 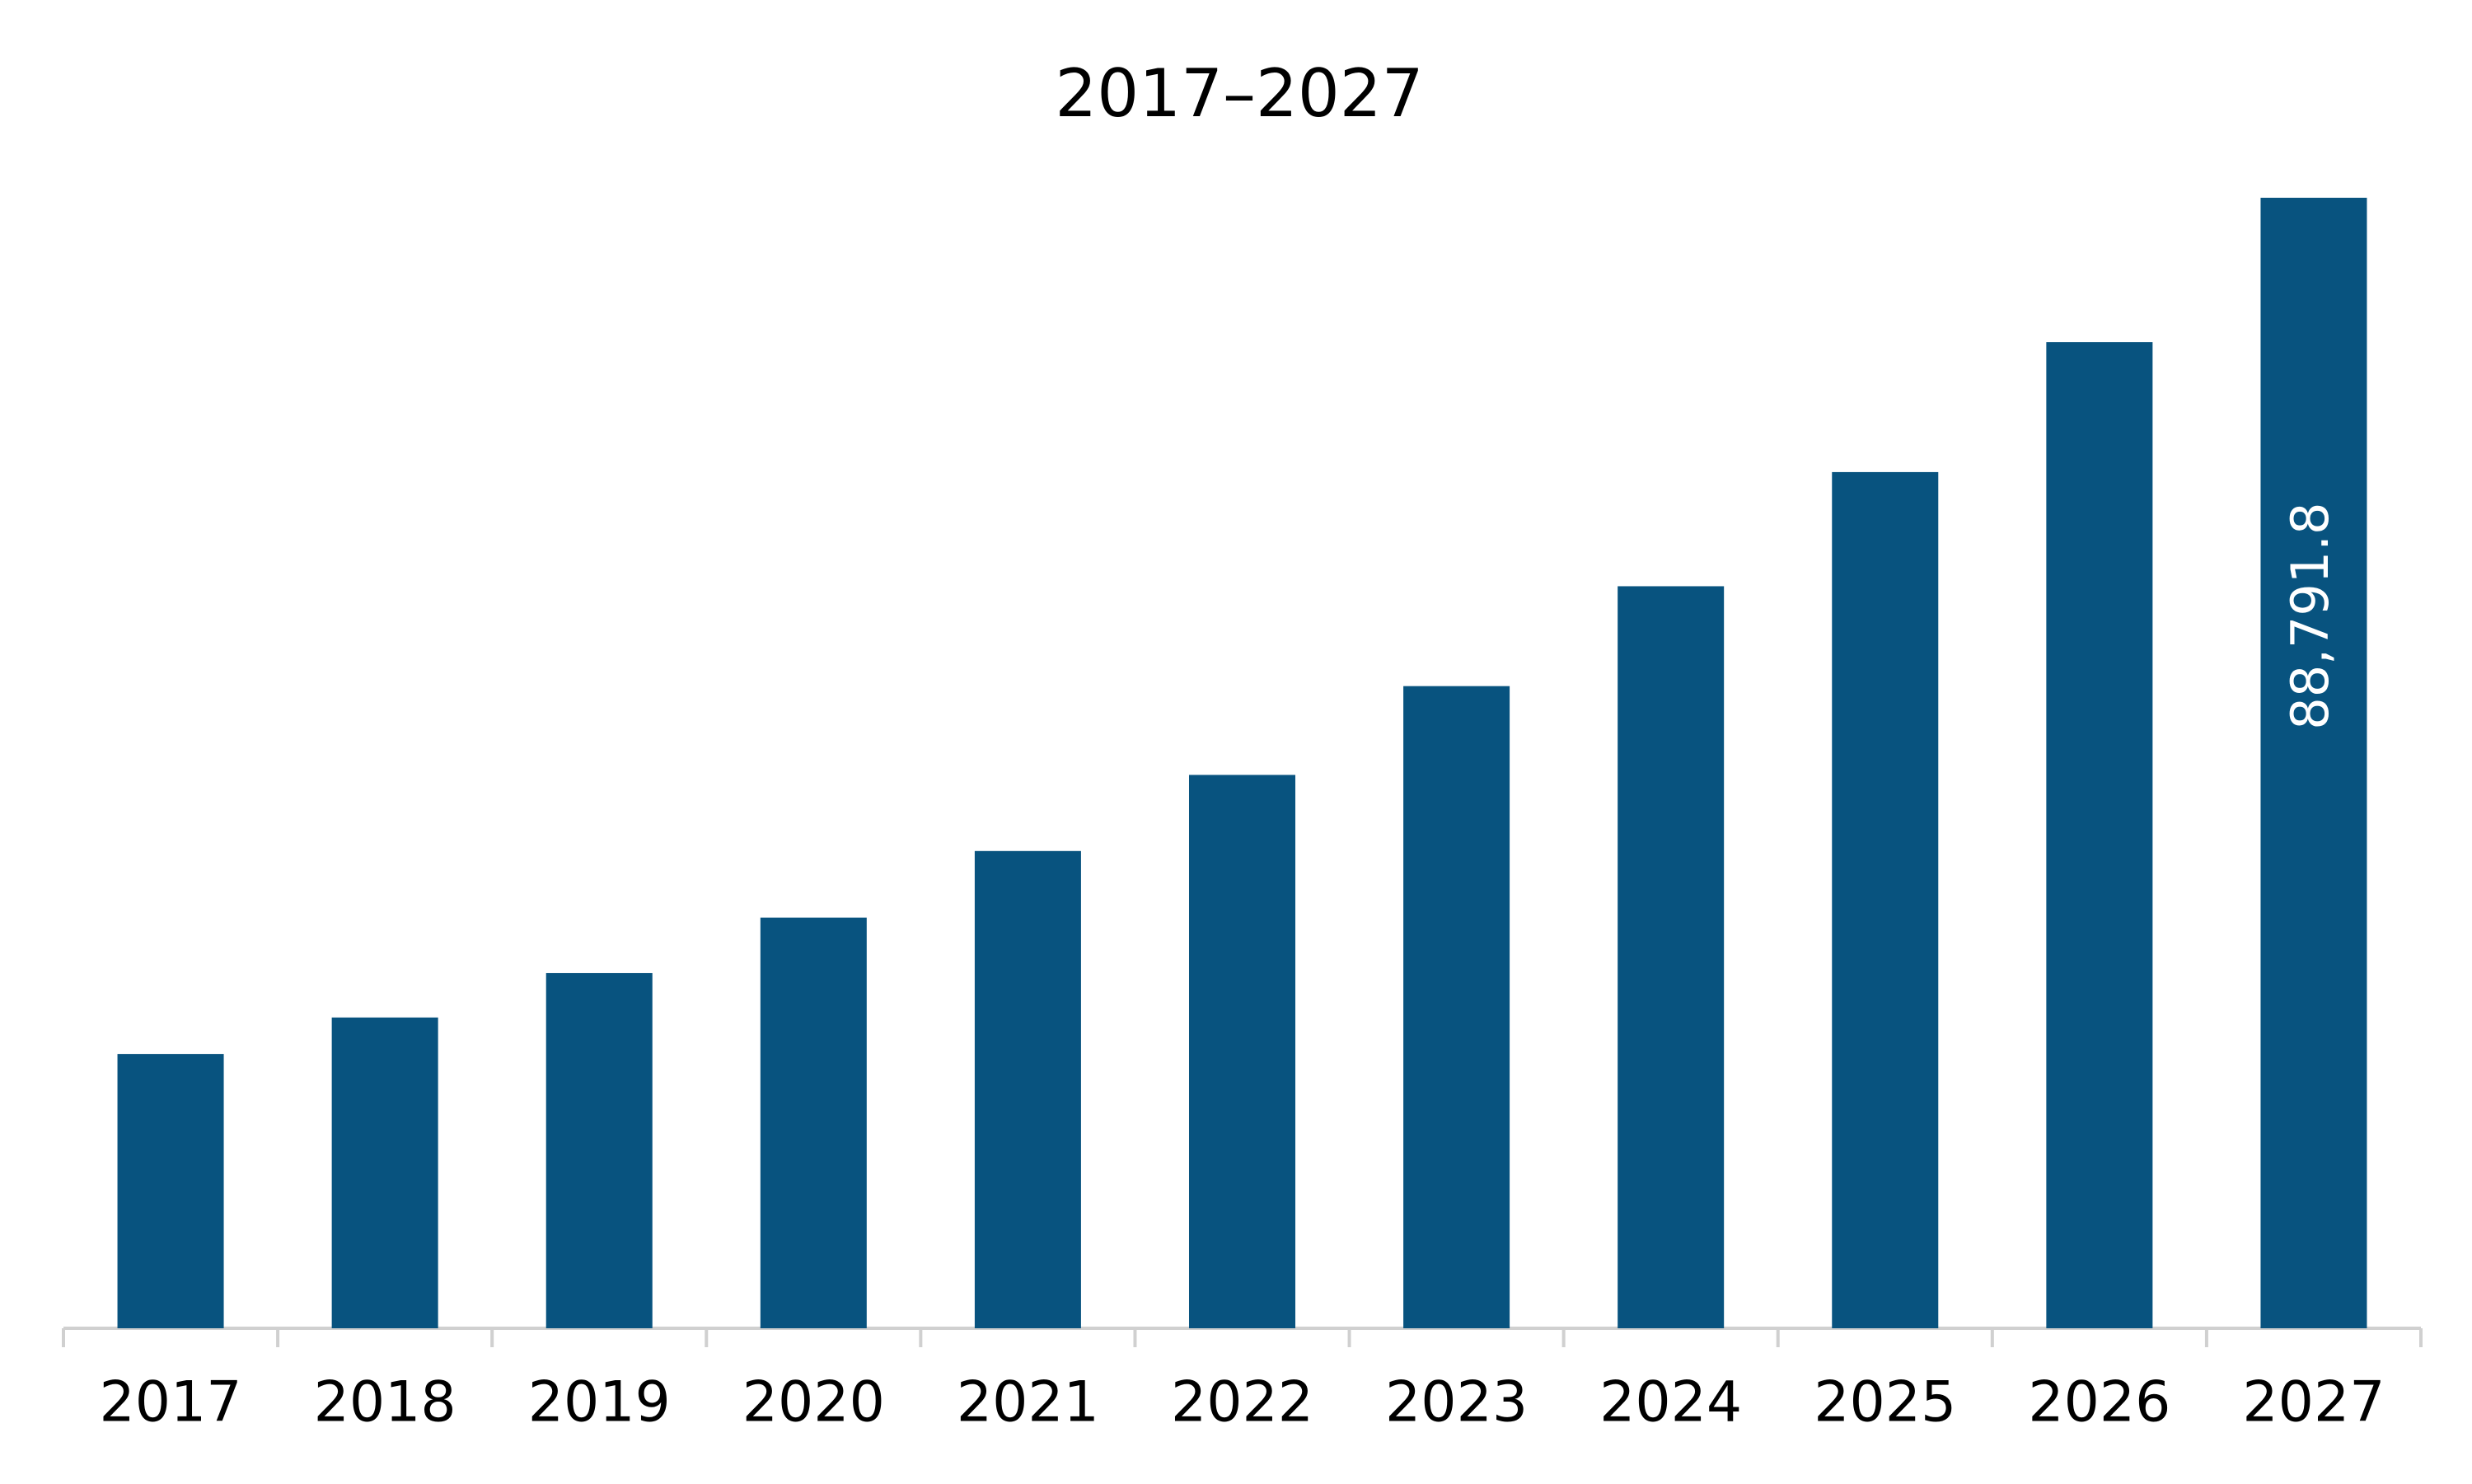 What do you see at coordinates (599, 1402) in the screenshot?
I see `x-tick-label: 2019` at bounding box center [599, 1402].